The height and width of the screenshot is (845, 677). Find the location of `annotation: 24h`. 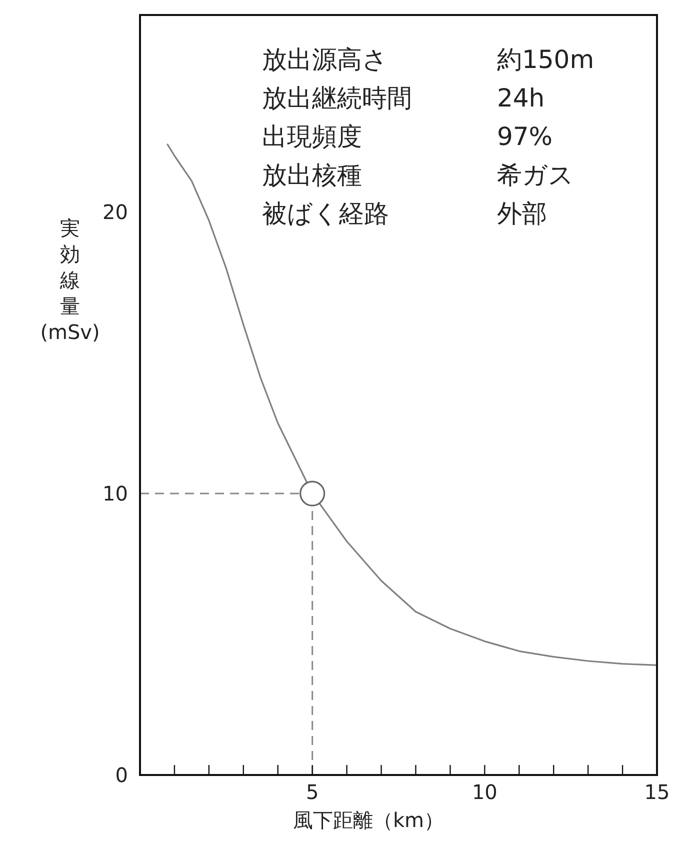

annotation: 24h is located at coordinates (521, 98).